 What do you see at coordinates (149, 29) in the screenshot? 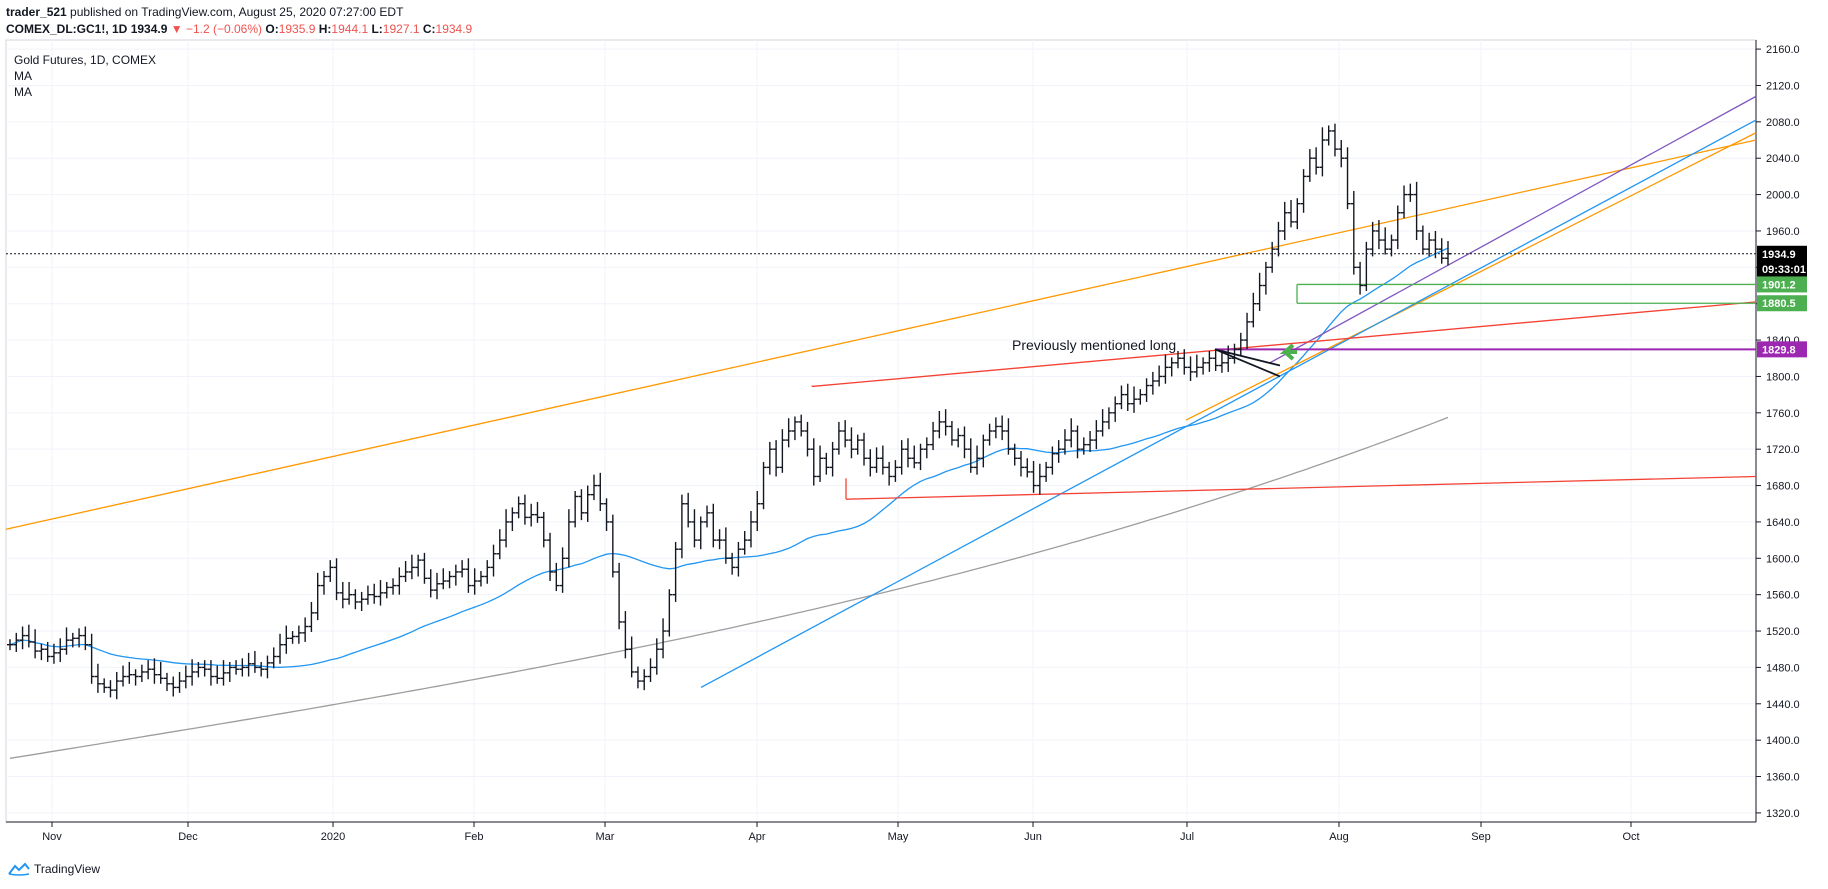
I see `last-price: 1934.9` at bounding box center [149, 29].